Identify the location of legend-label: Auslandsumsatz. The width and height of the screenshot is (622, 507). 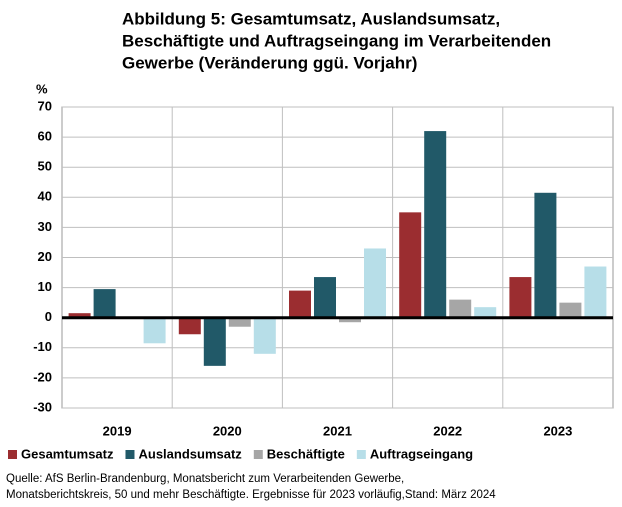
(190, 453).